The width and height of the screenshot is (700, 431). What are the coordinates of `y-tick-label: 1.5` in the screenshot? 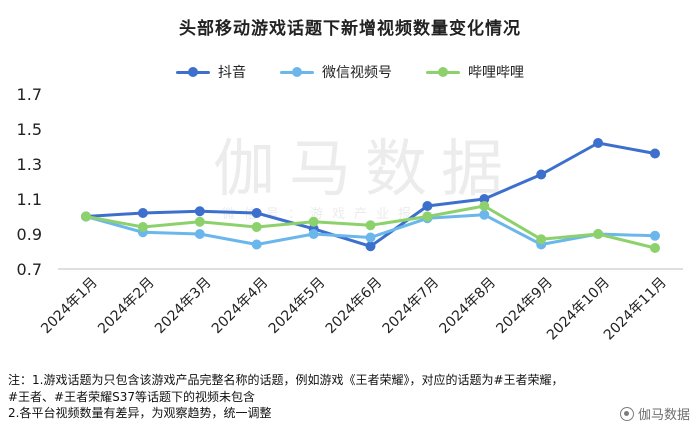 It's located at (29, 129).